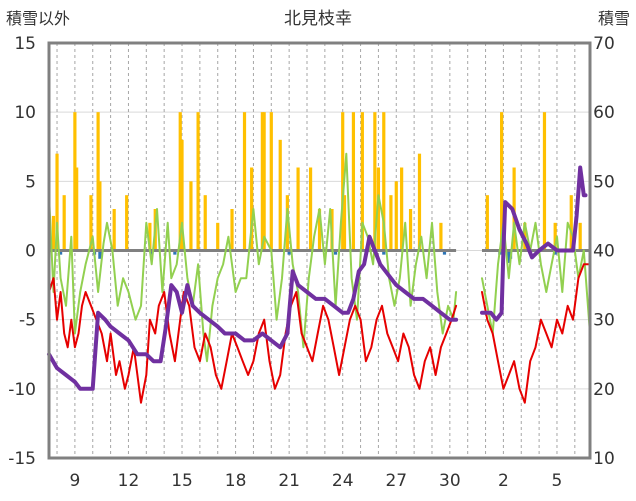  Describe the element at coordinates (25, 113) in the screenshot. I see `left-tick-label: 10` at that location.